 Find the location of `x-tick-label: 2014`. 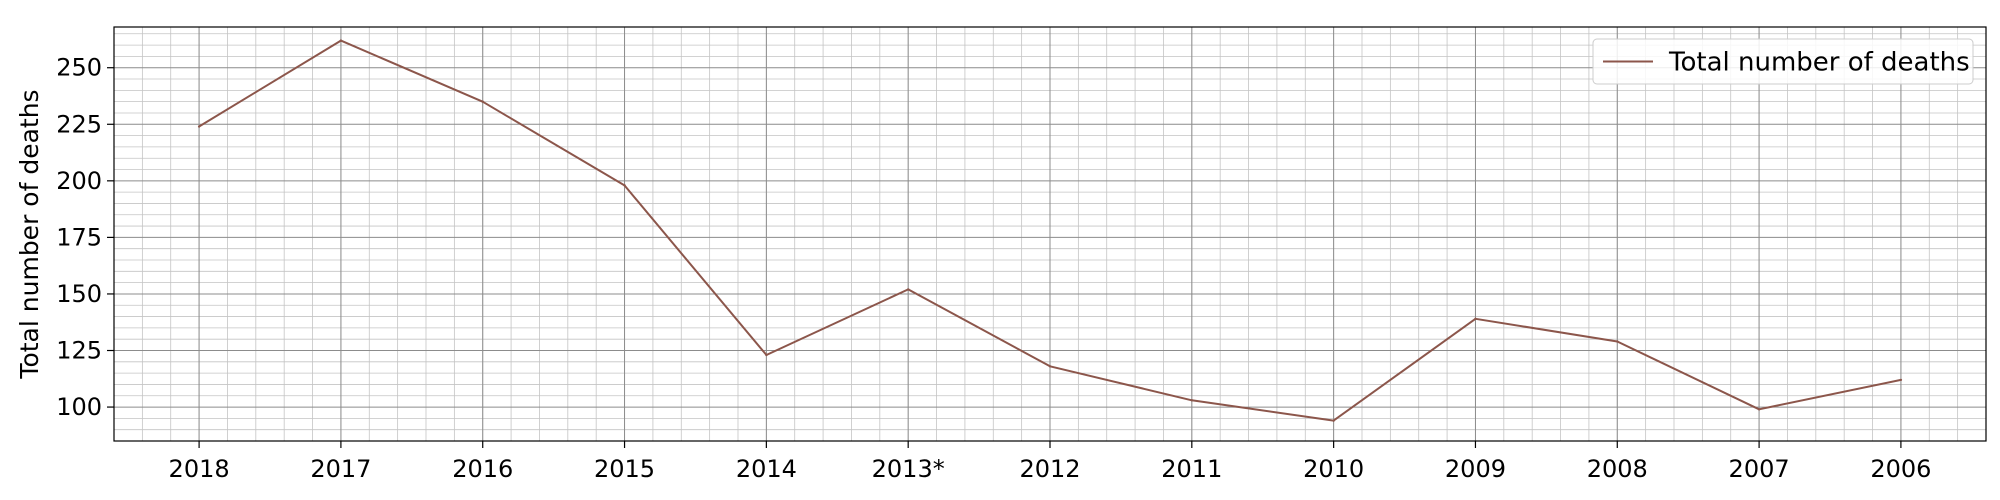

x-tick-label: 2014 is located at coordinates (766, 469).